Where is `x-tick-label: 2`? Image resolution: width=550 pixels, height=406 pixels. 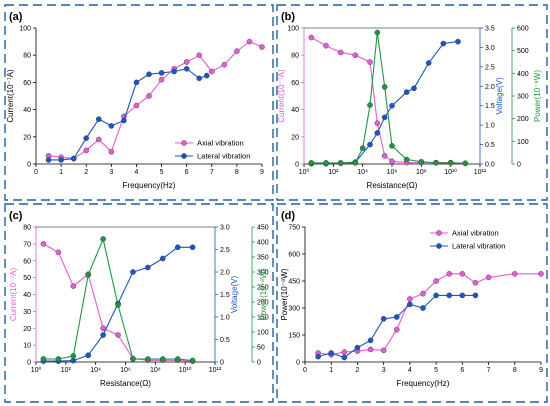
x-tick-label: 2 is located at coordinates (357, 370).